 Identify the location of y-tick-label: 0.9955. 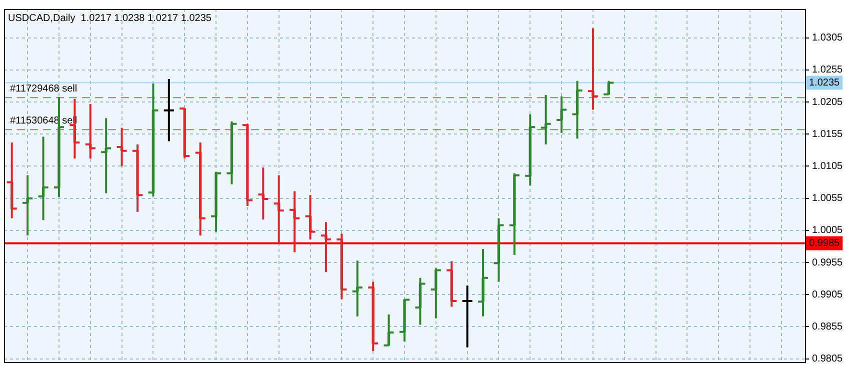
(828, 262).